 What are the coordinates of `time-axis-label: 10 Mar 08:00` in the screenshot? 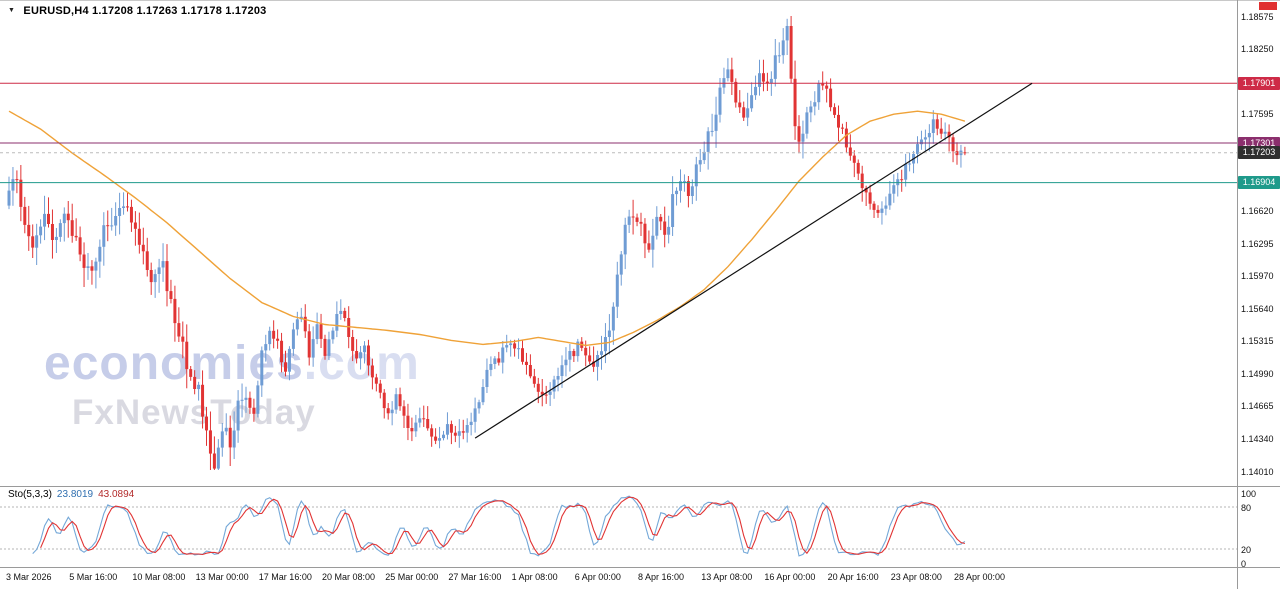 It's located at (159, 577).